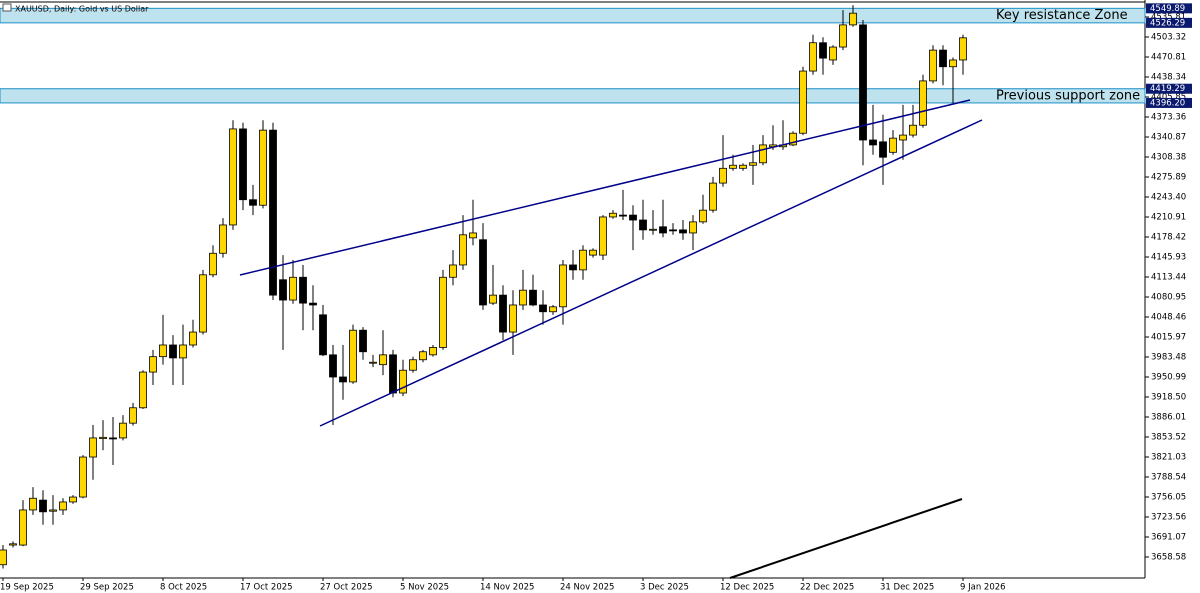 This screenshot has height=593, width=1200. What do you see at coordinates (1168, 378) in the screenshot?
I see `y-tick-label: 3950.99` at bounding box center [1168, 378].